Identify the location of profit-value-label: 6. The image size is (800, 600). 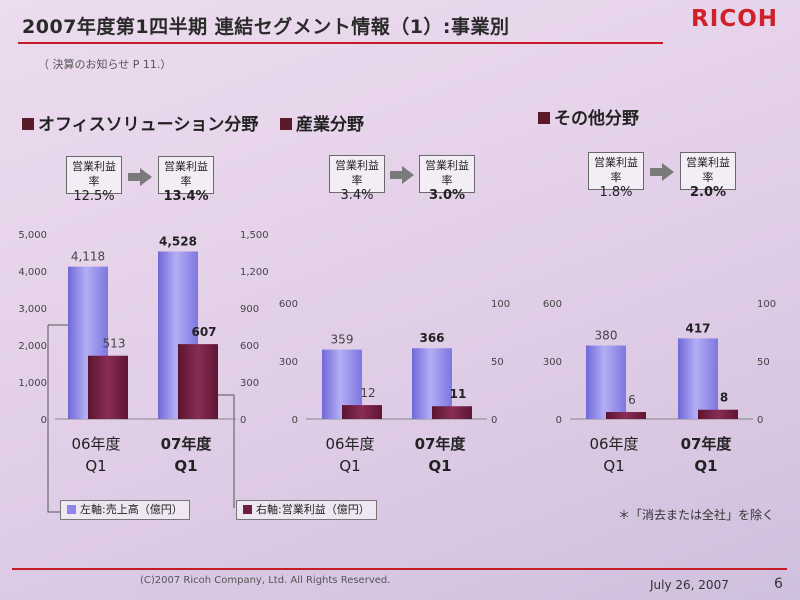
(632, 400).